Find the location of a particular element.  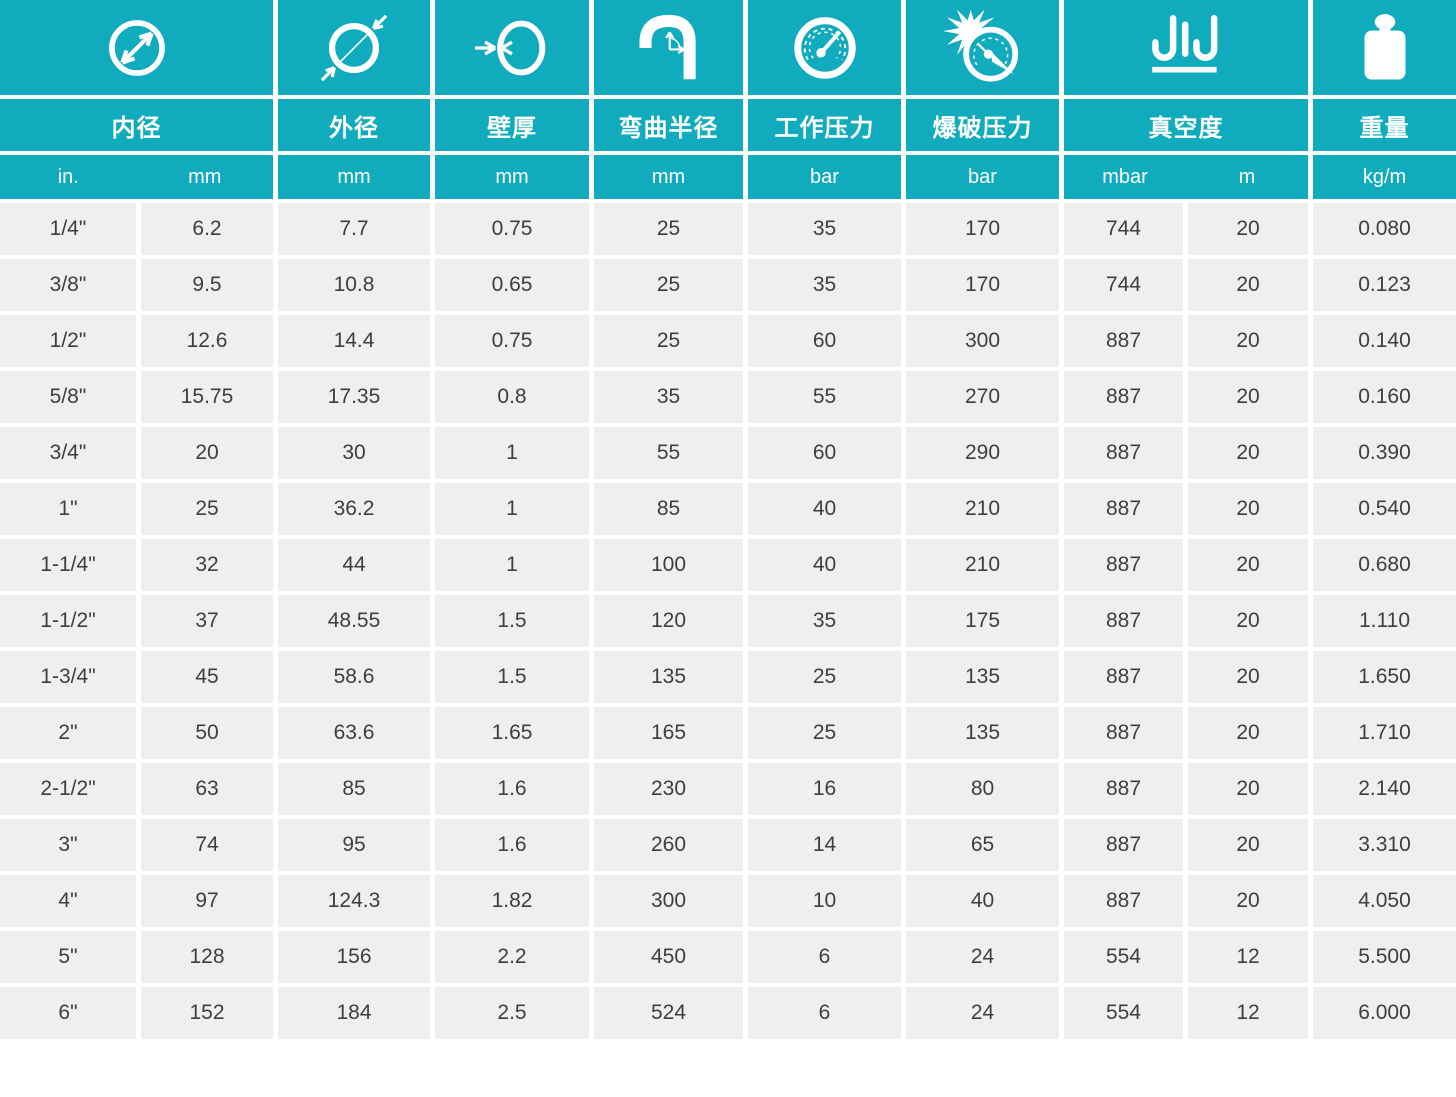

table-cell: 300 is located at coordinates (982, 341).